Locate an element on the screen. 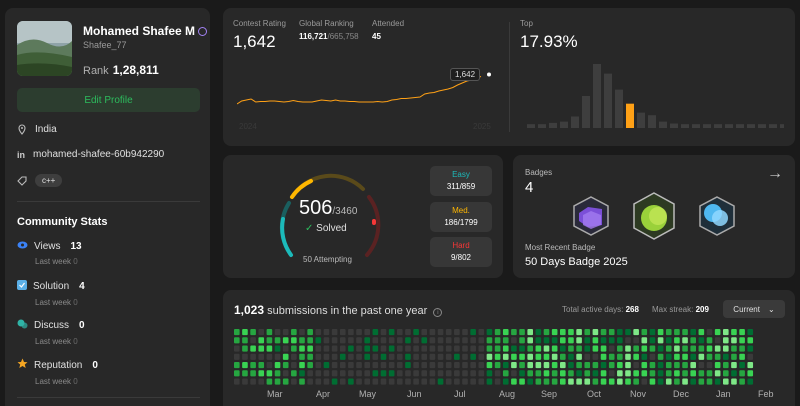  rating-current-point is located at coordinates (489, 74).